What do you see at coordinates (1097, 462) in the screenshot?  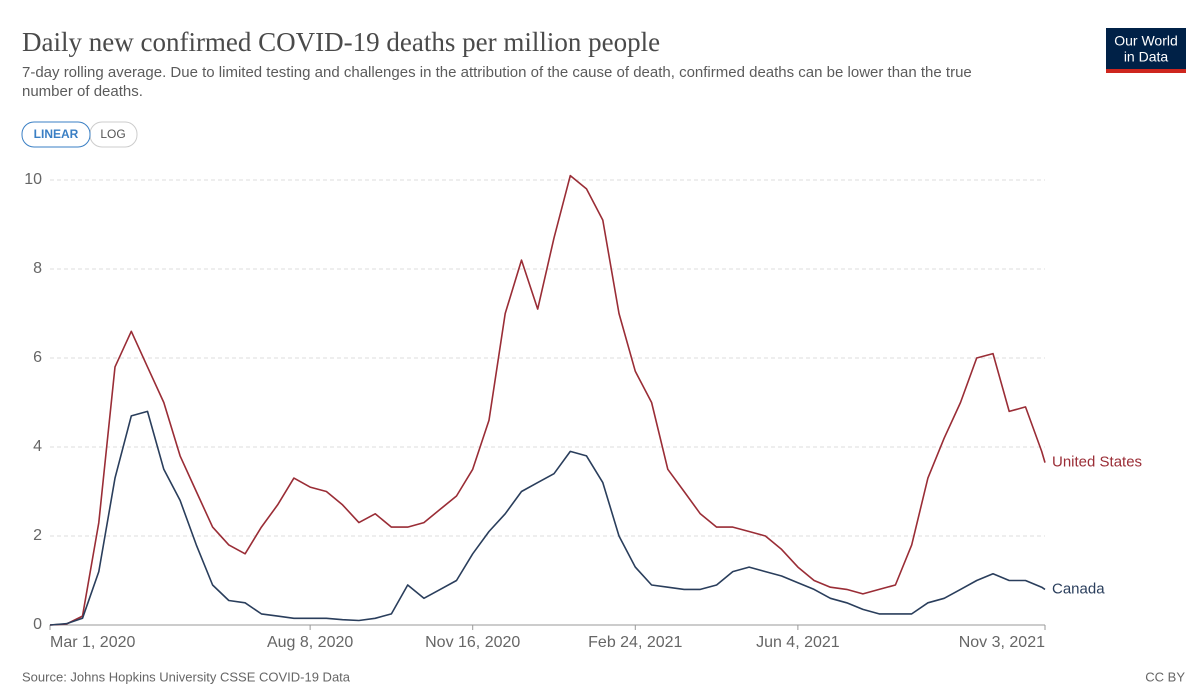 I see `series-label: United States` at bounding box center [1097, 462].